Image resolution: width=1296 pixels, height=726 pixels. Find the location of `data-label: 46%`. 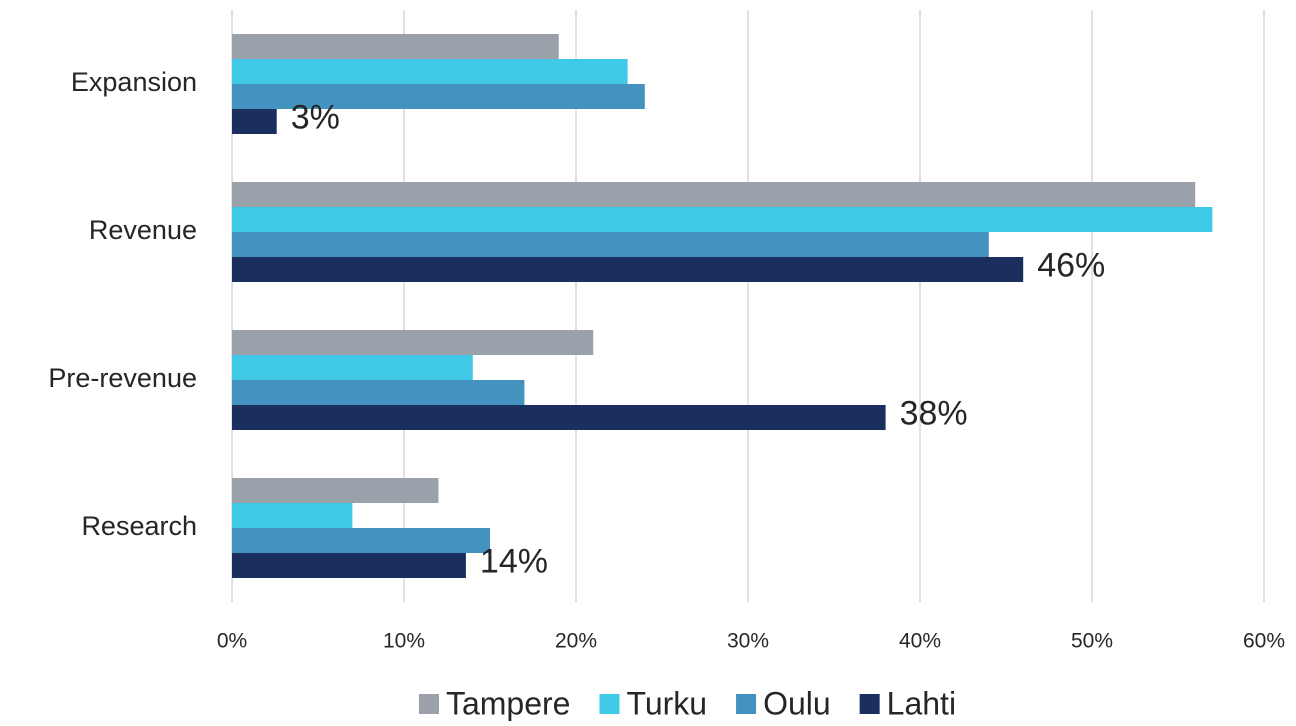

data-label: 46% is located at coordinates (1071, 265).